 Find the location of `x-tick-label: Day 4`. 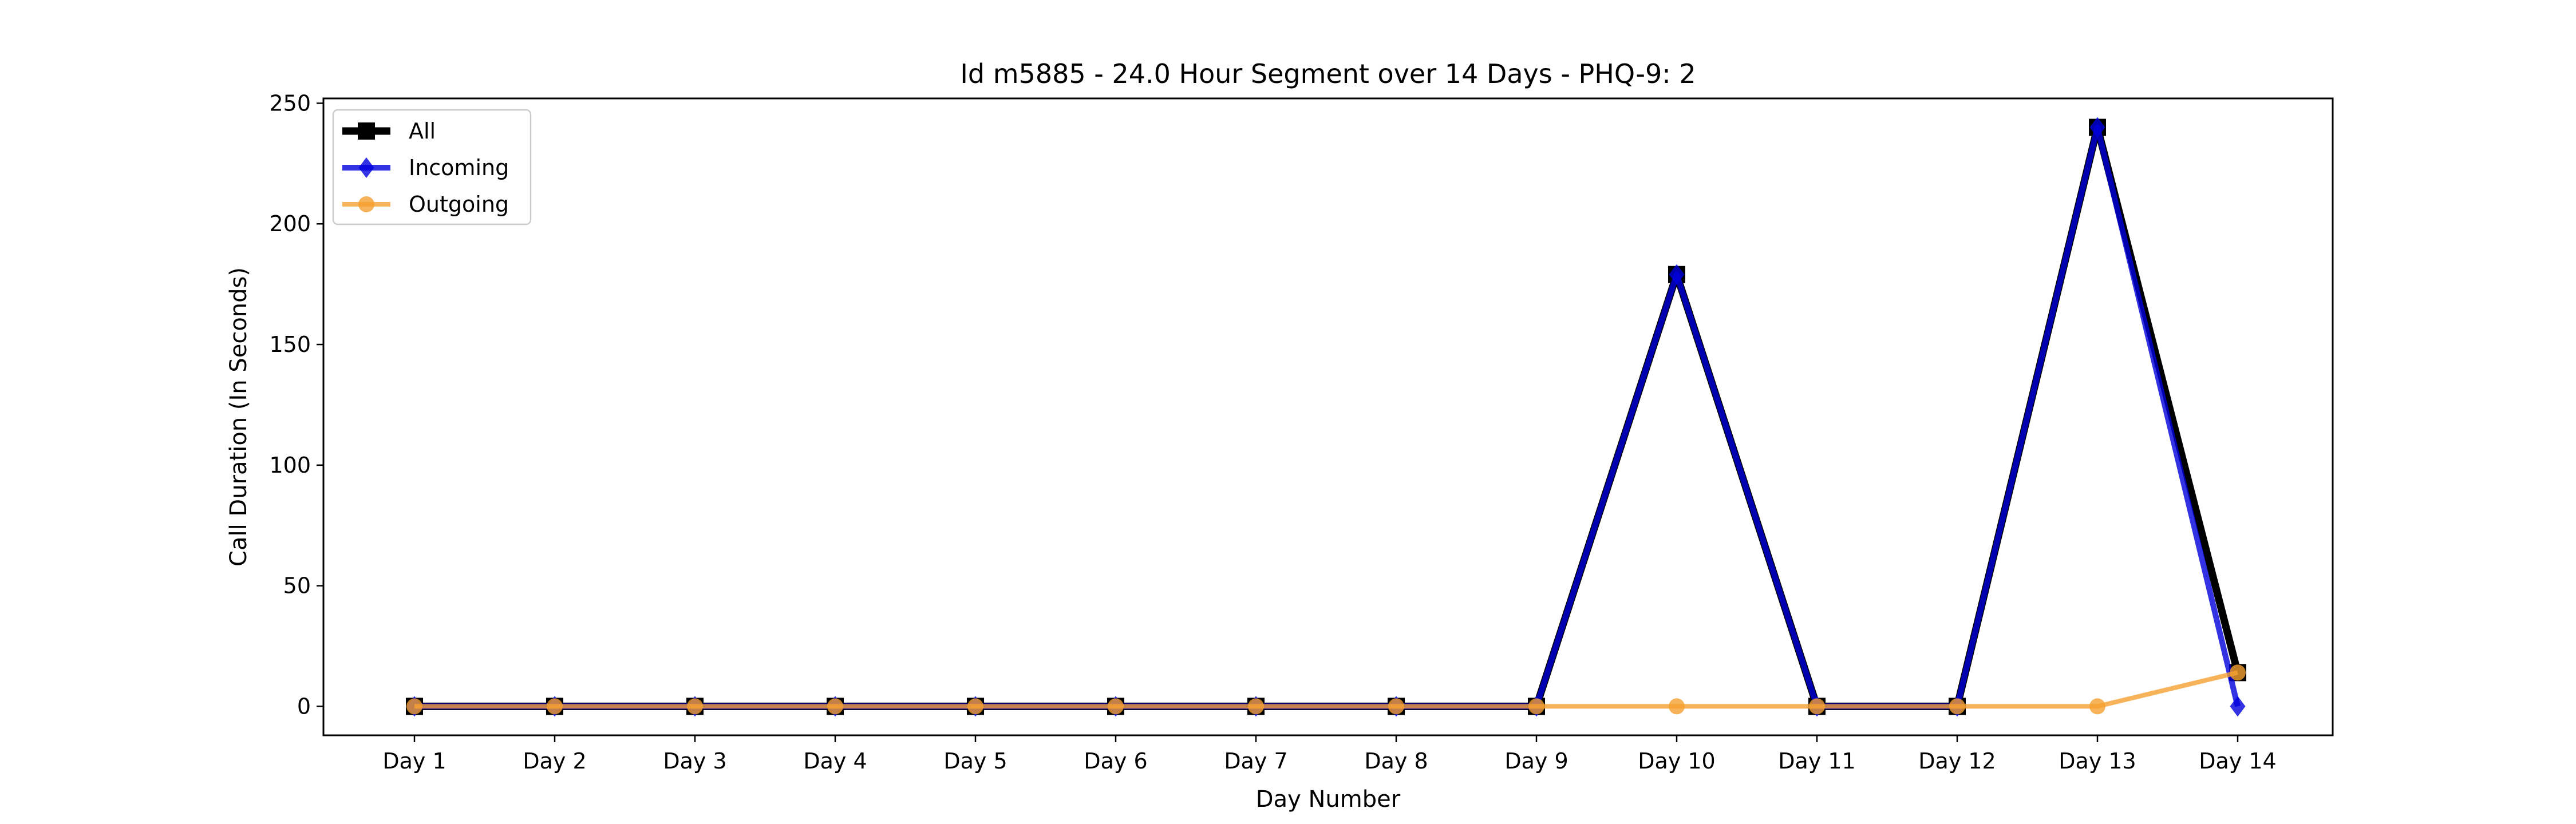

x-tick-label: Day 4 is located at coordinates (835, 761).